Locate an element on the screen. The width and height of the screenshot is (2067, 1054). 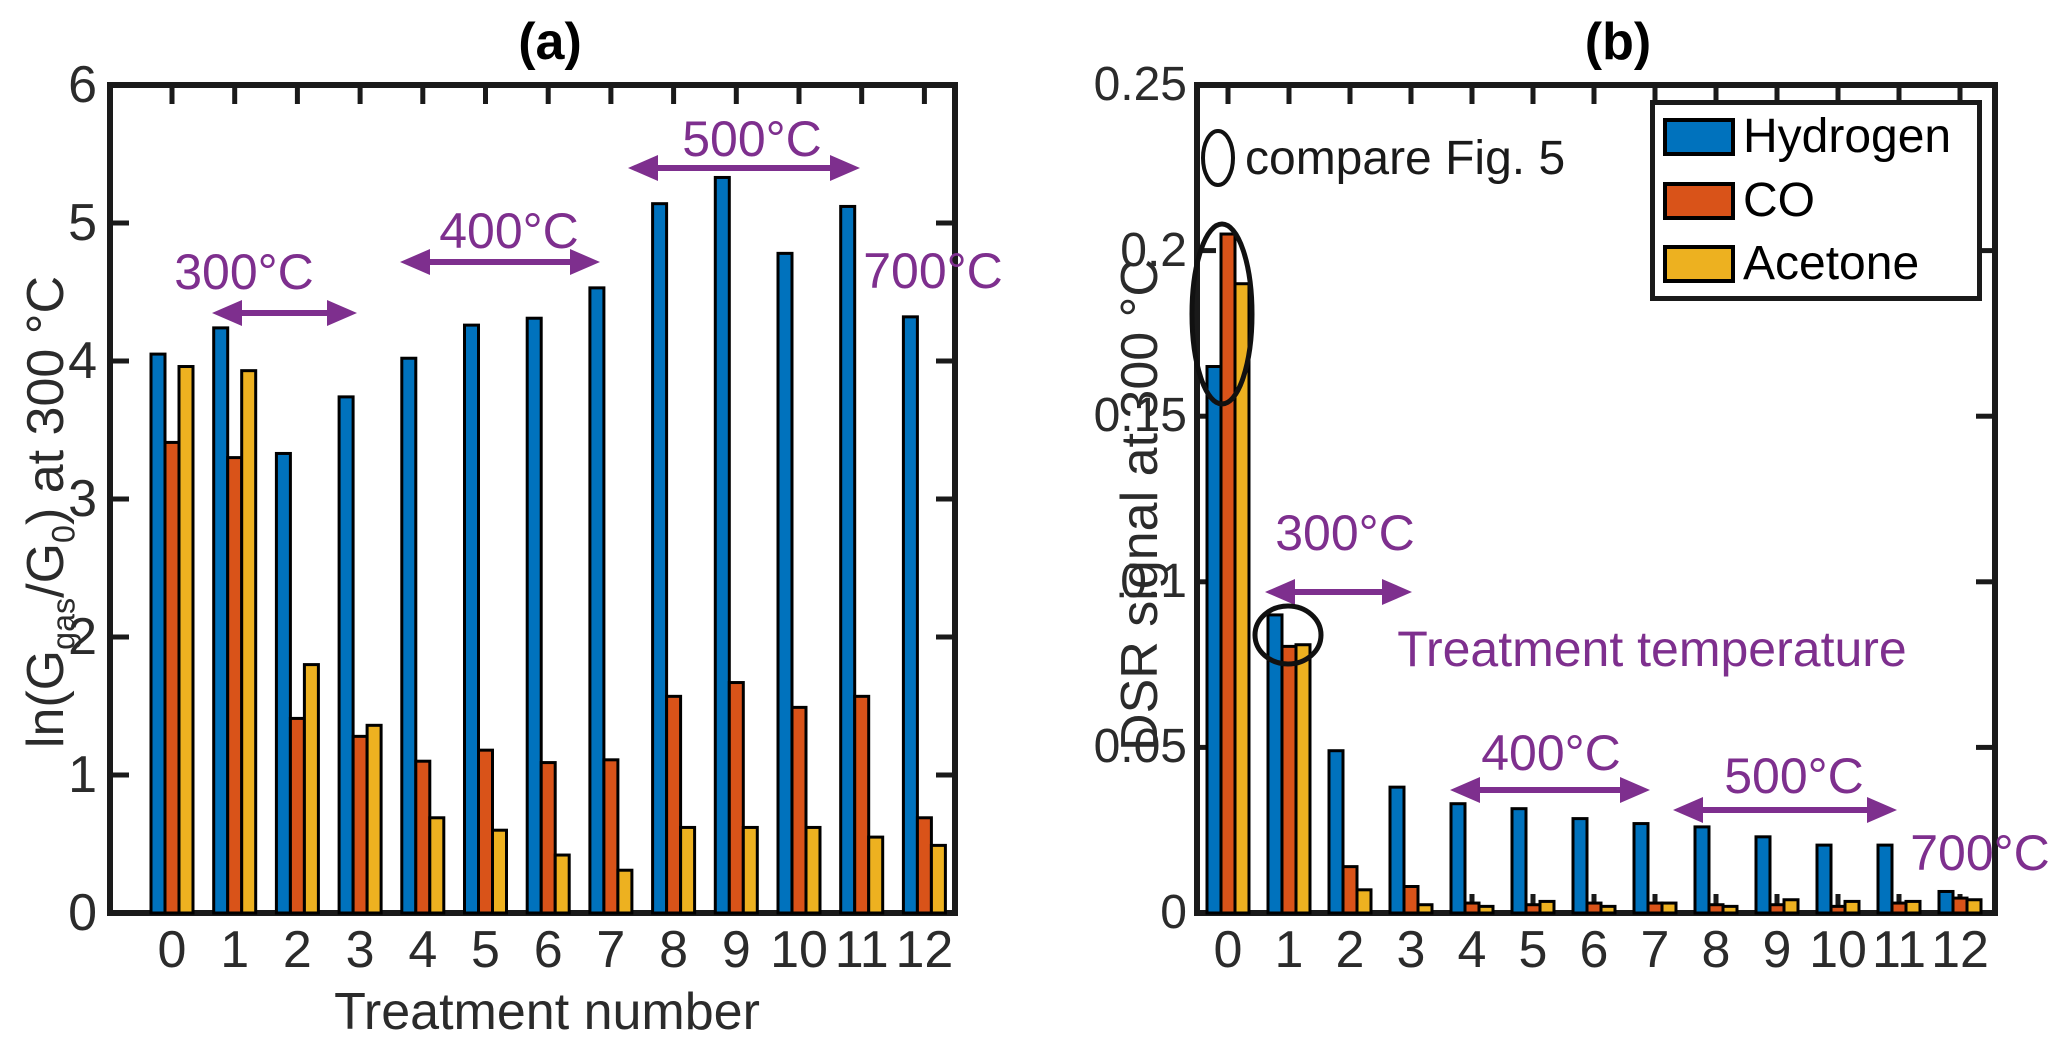
panel-b-ytick-label-0.05: 0.05 is located at coordinates (1140, 747).